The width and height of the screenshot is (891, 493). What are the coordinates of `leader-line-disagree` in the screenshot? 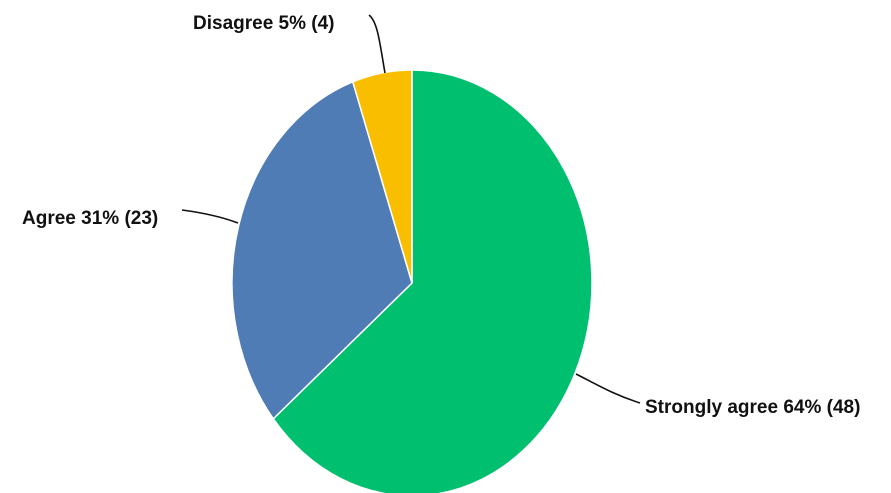 It's located at (377, 44).